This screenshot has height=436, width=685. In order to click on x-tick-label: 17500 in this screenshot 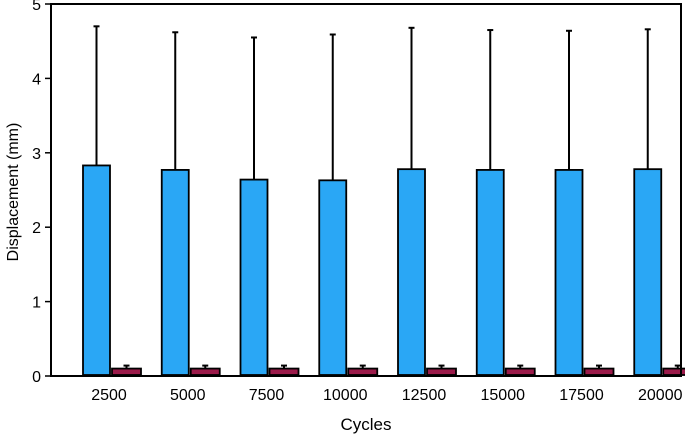, I will do `click(581, 395)`.